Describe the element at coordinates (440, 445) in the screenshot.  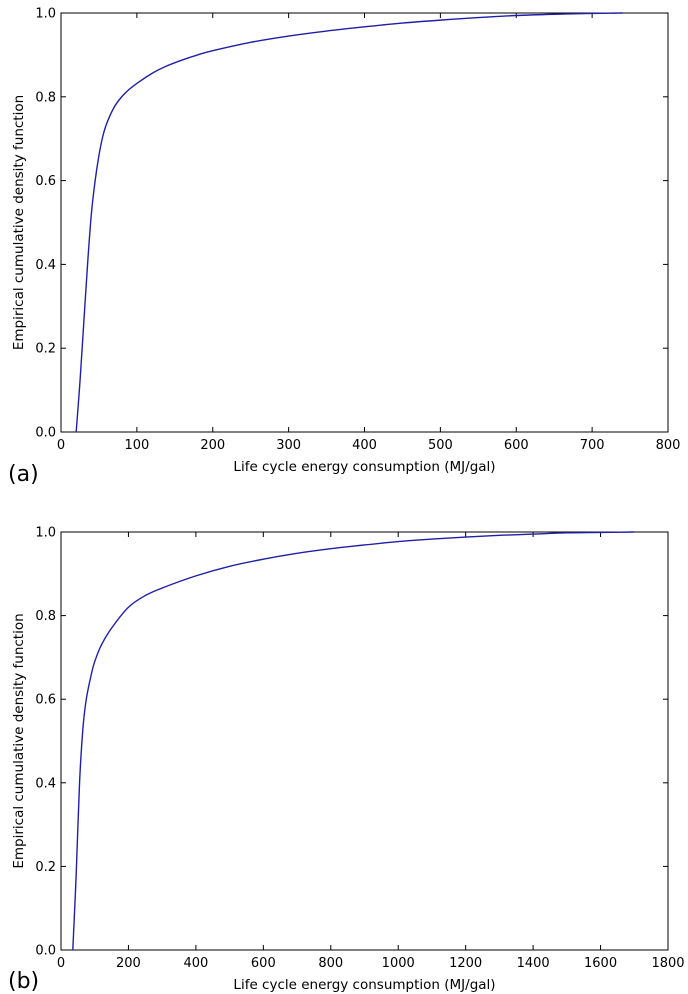
I see `x-tick-label: 500` at that location.